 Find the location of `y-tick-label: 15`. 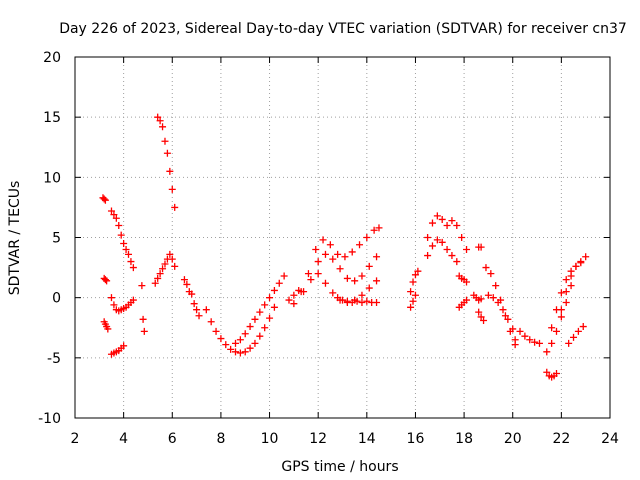

y-tick-label: 15 is located at coordinates (52, 118).